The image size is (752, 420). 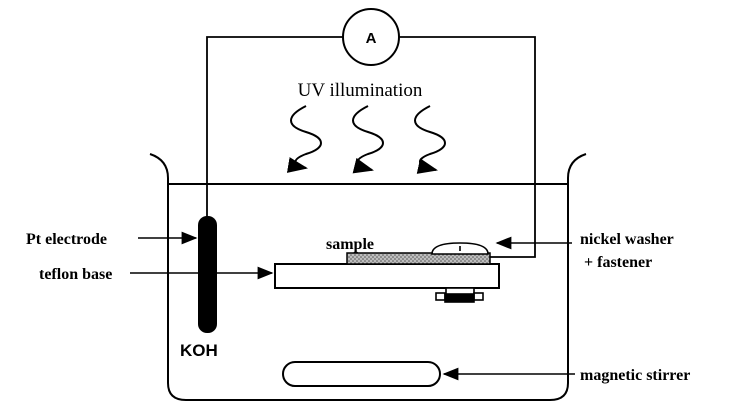 I want to click on nickel-washer-label: nickel washer, so click(x=627, y=239).